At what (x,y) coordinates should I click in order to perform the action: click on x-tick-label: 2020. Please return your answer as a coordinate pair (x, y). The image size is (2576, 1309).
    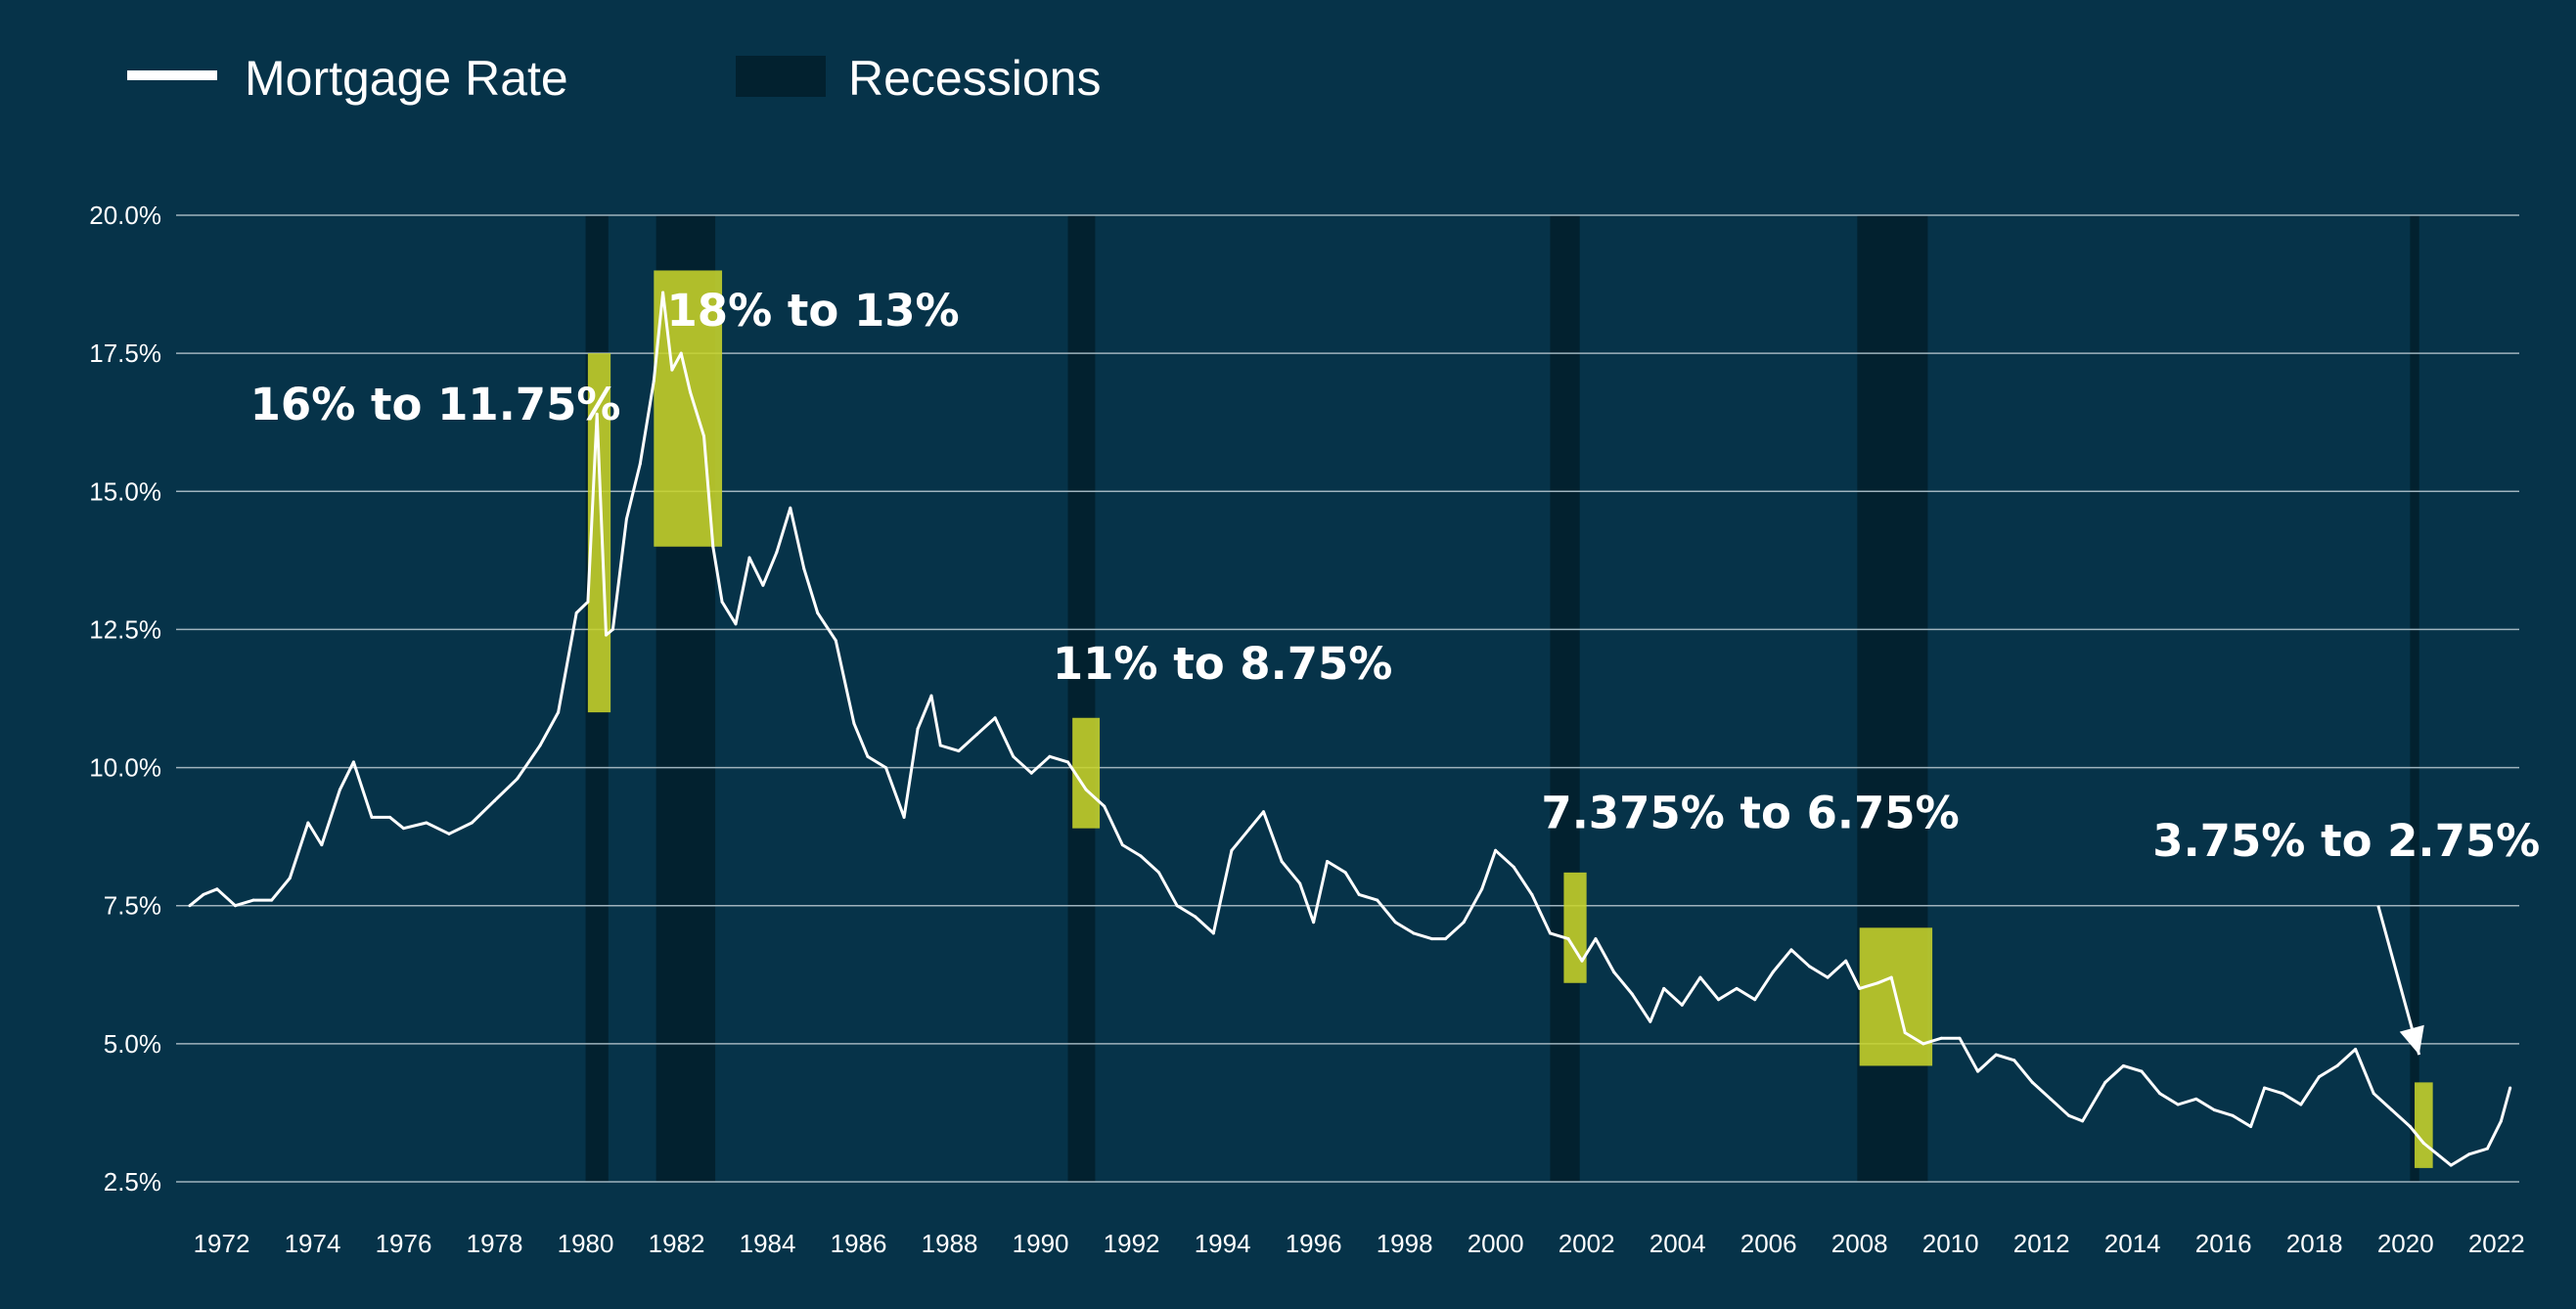
    Looking at the image, I should click on (2405, 1243).